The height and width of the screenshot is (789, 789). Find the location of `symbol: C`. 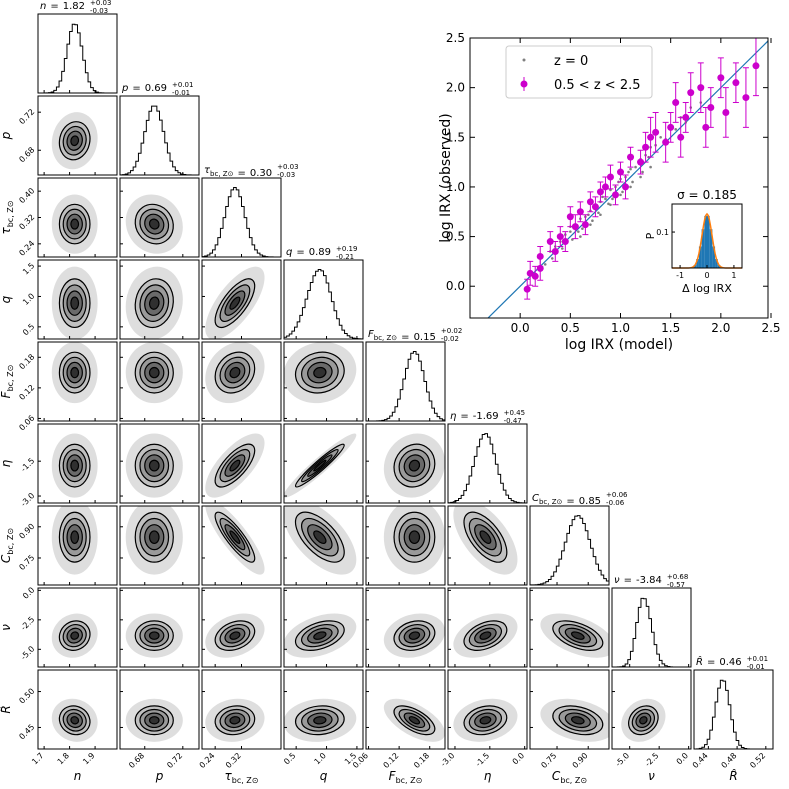

symbol: C is located at coordinates (556, 776).